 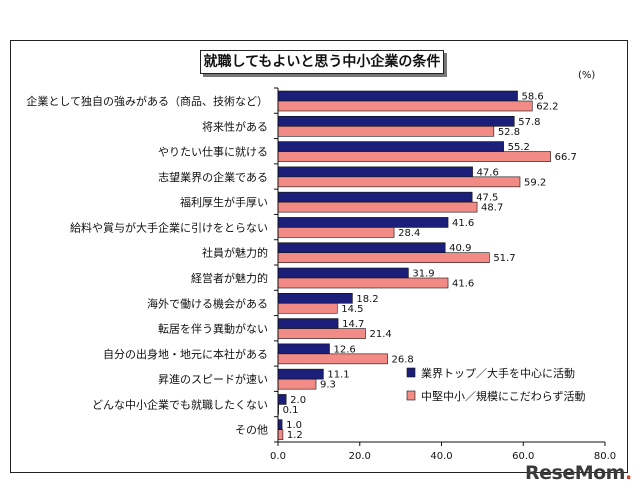 What do you see at coordinates (338, 375) in the screenshot?
I see `value-label-series-1: 11.1` at bounding box center [338, 375].